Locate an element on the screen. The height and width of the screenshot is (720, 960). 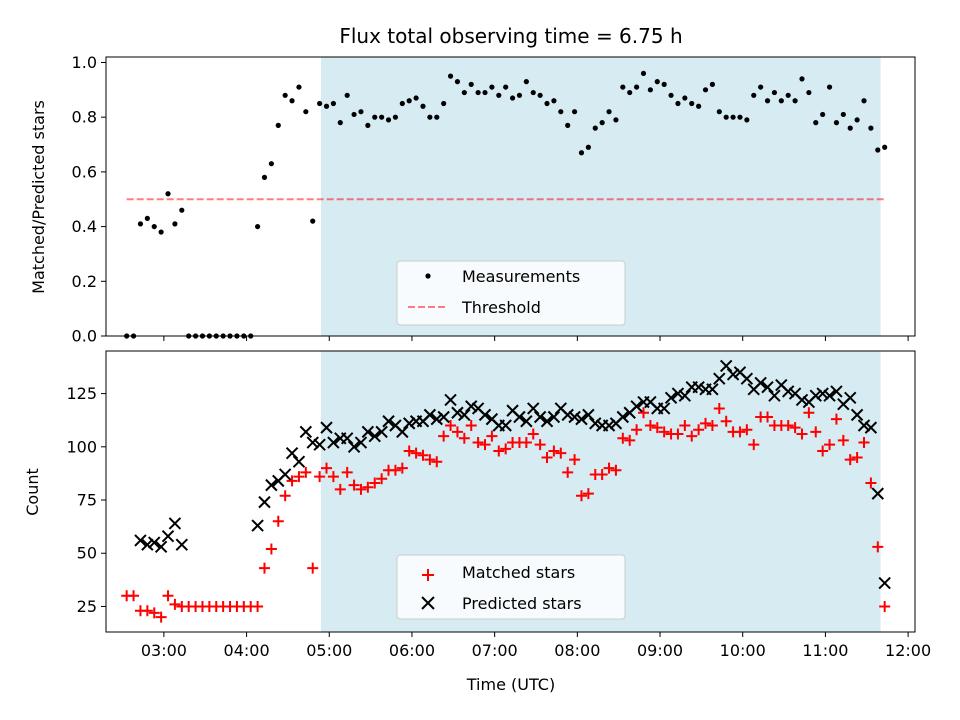
legend-measurements-label: Measurements is located at coordinates (521, 276).